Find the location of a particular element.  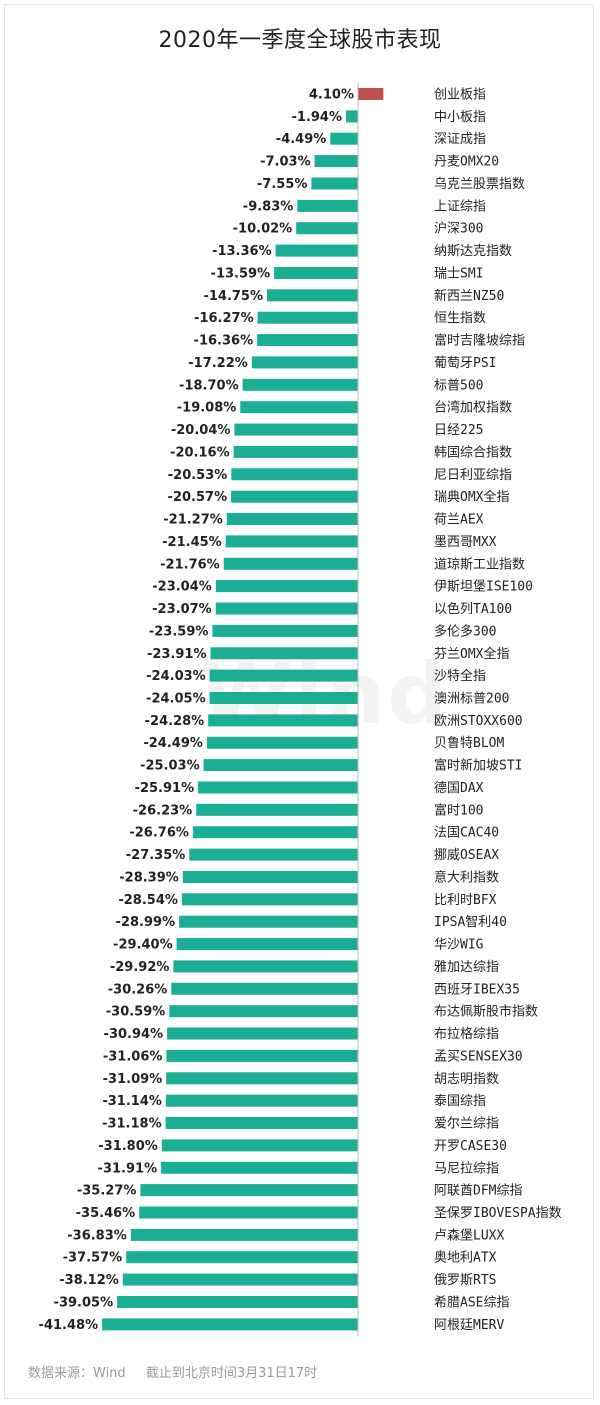

category-label-24: 多伦多300 is located at coordinates (465, 631).